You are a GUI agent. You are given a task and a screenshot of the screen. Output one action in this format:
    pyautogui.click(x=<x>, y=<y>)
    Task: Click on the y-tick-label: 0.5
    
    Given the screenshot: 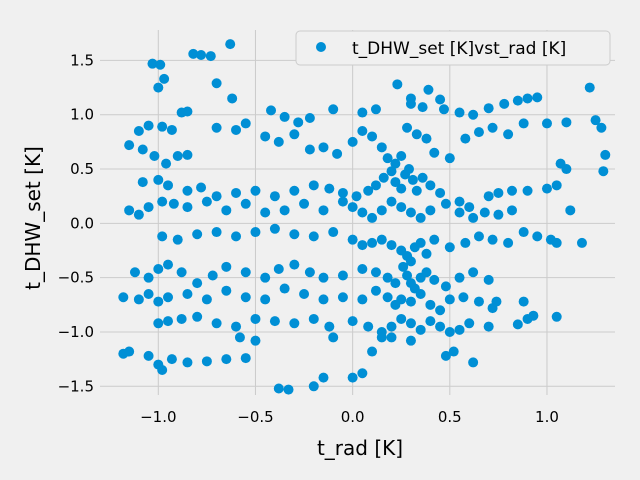 What is the action you would take?
    pyautogui.click(x=82, y=169)
    